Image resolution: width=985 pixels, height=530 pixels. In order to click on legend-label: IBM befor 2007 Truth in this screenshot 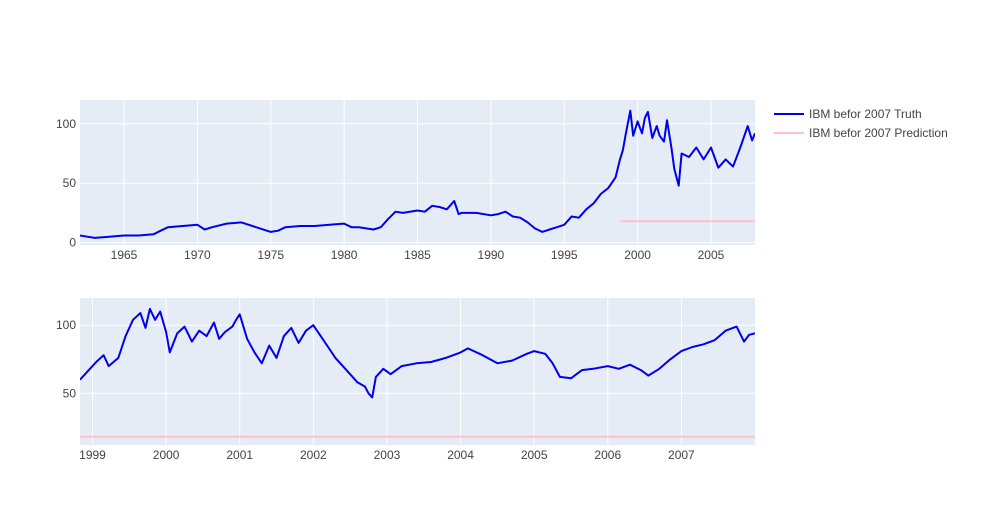, I will do `click(865, 114)`.